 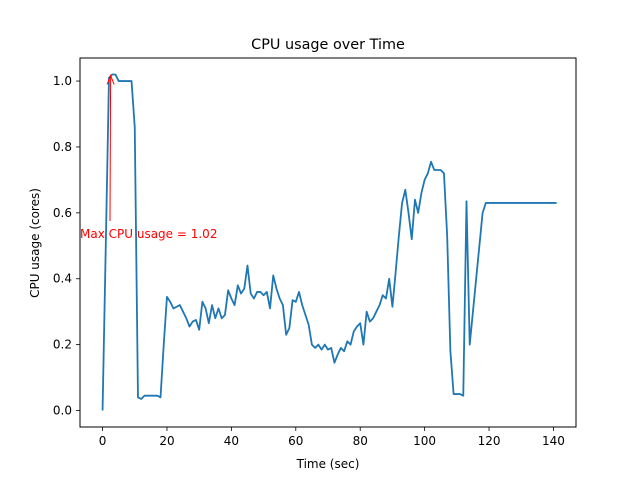 I want to click on x-axis: 0 20 40 60 80 100 120 140, so click(x=332, y=437).